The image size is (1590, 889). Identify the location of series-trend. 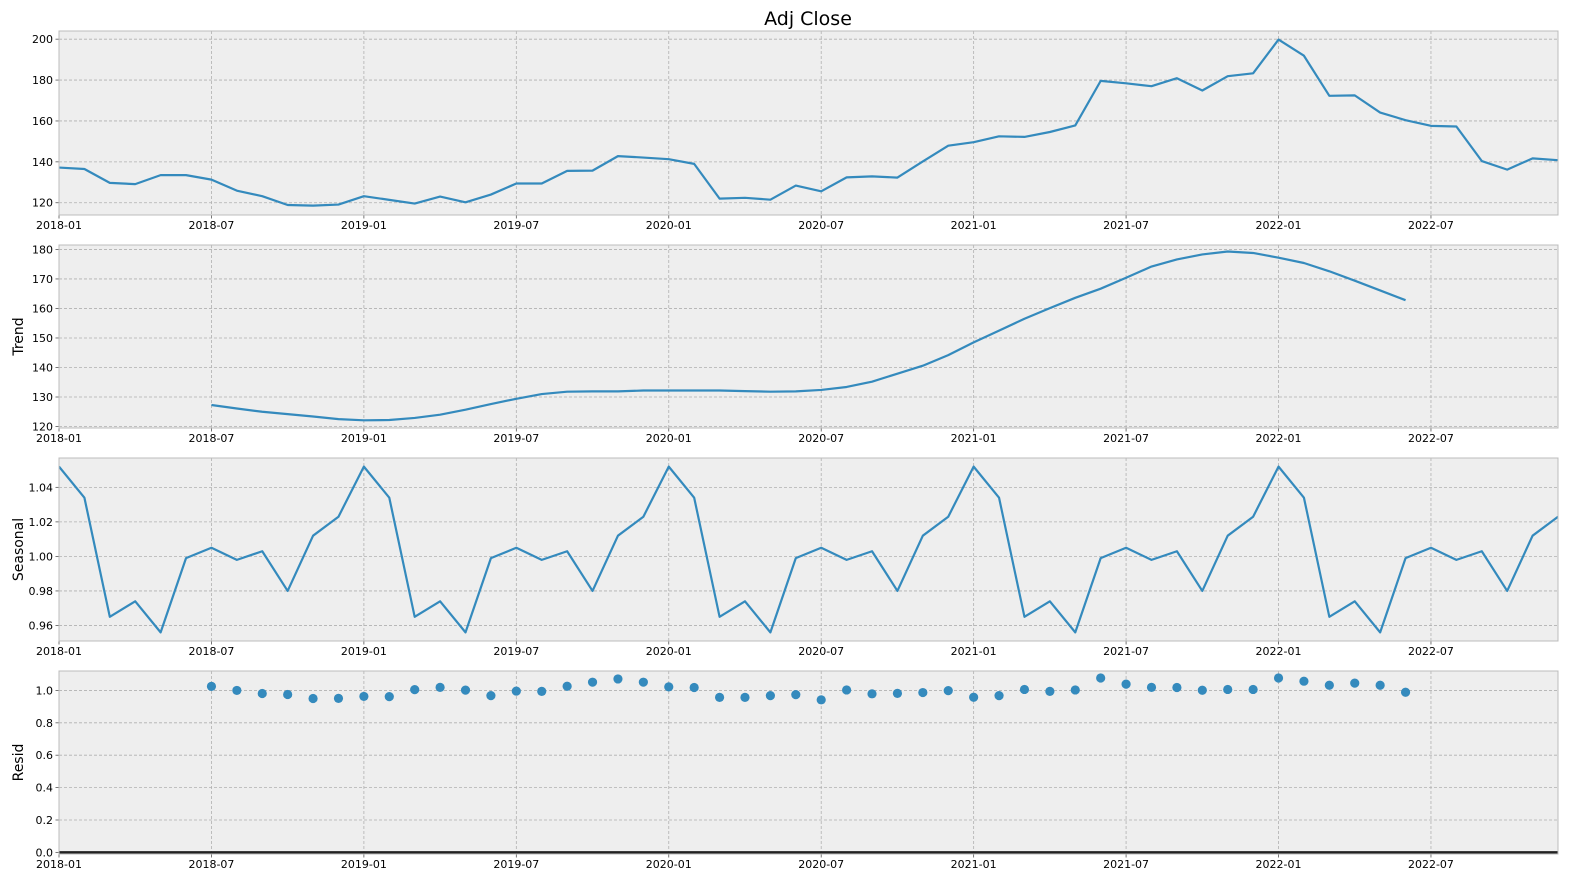
(808, 336).